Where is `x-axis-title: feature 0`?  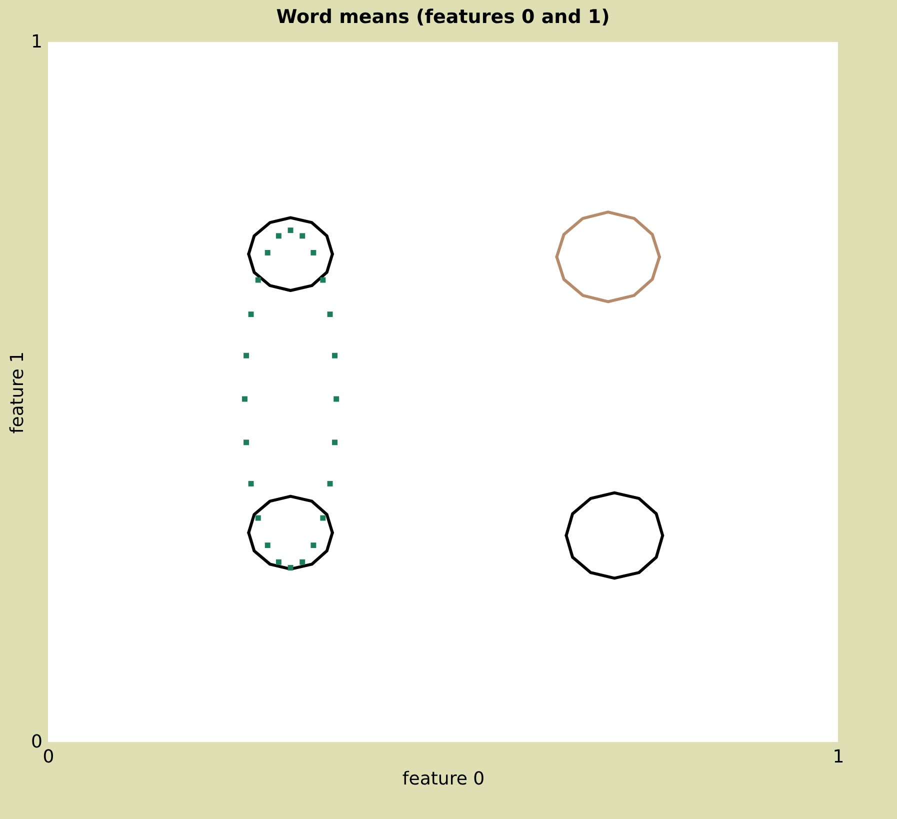 x-axis-title: feature 0 is located at coordinates (443, 779).